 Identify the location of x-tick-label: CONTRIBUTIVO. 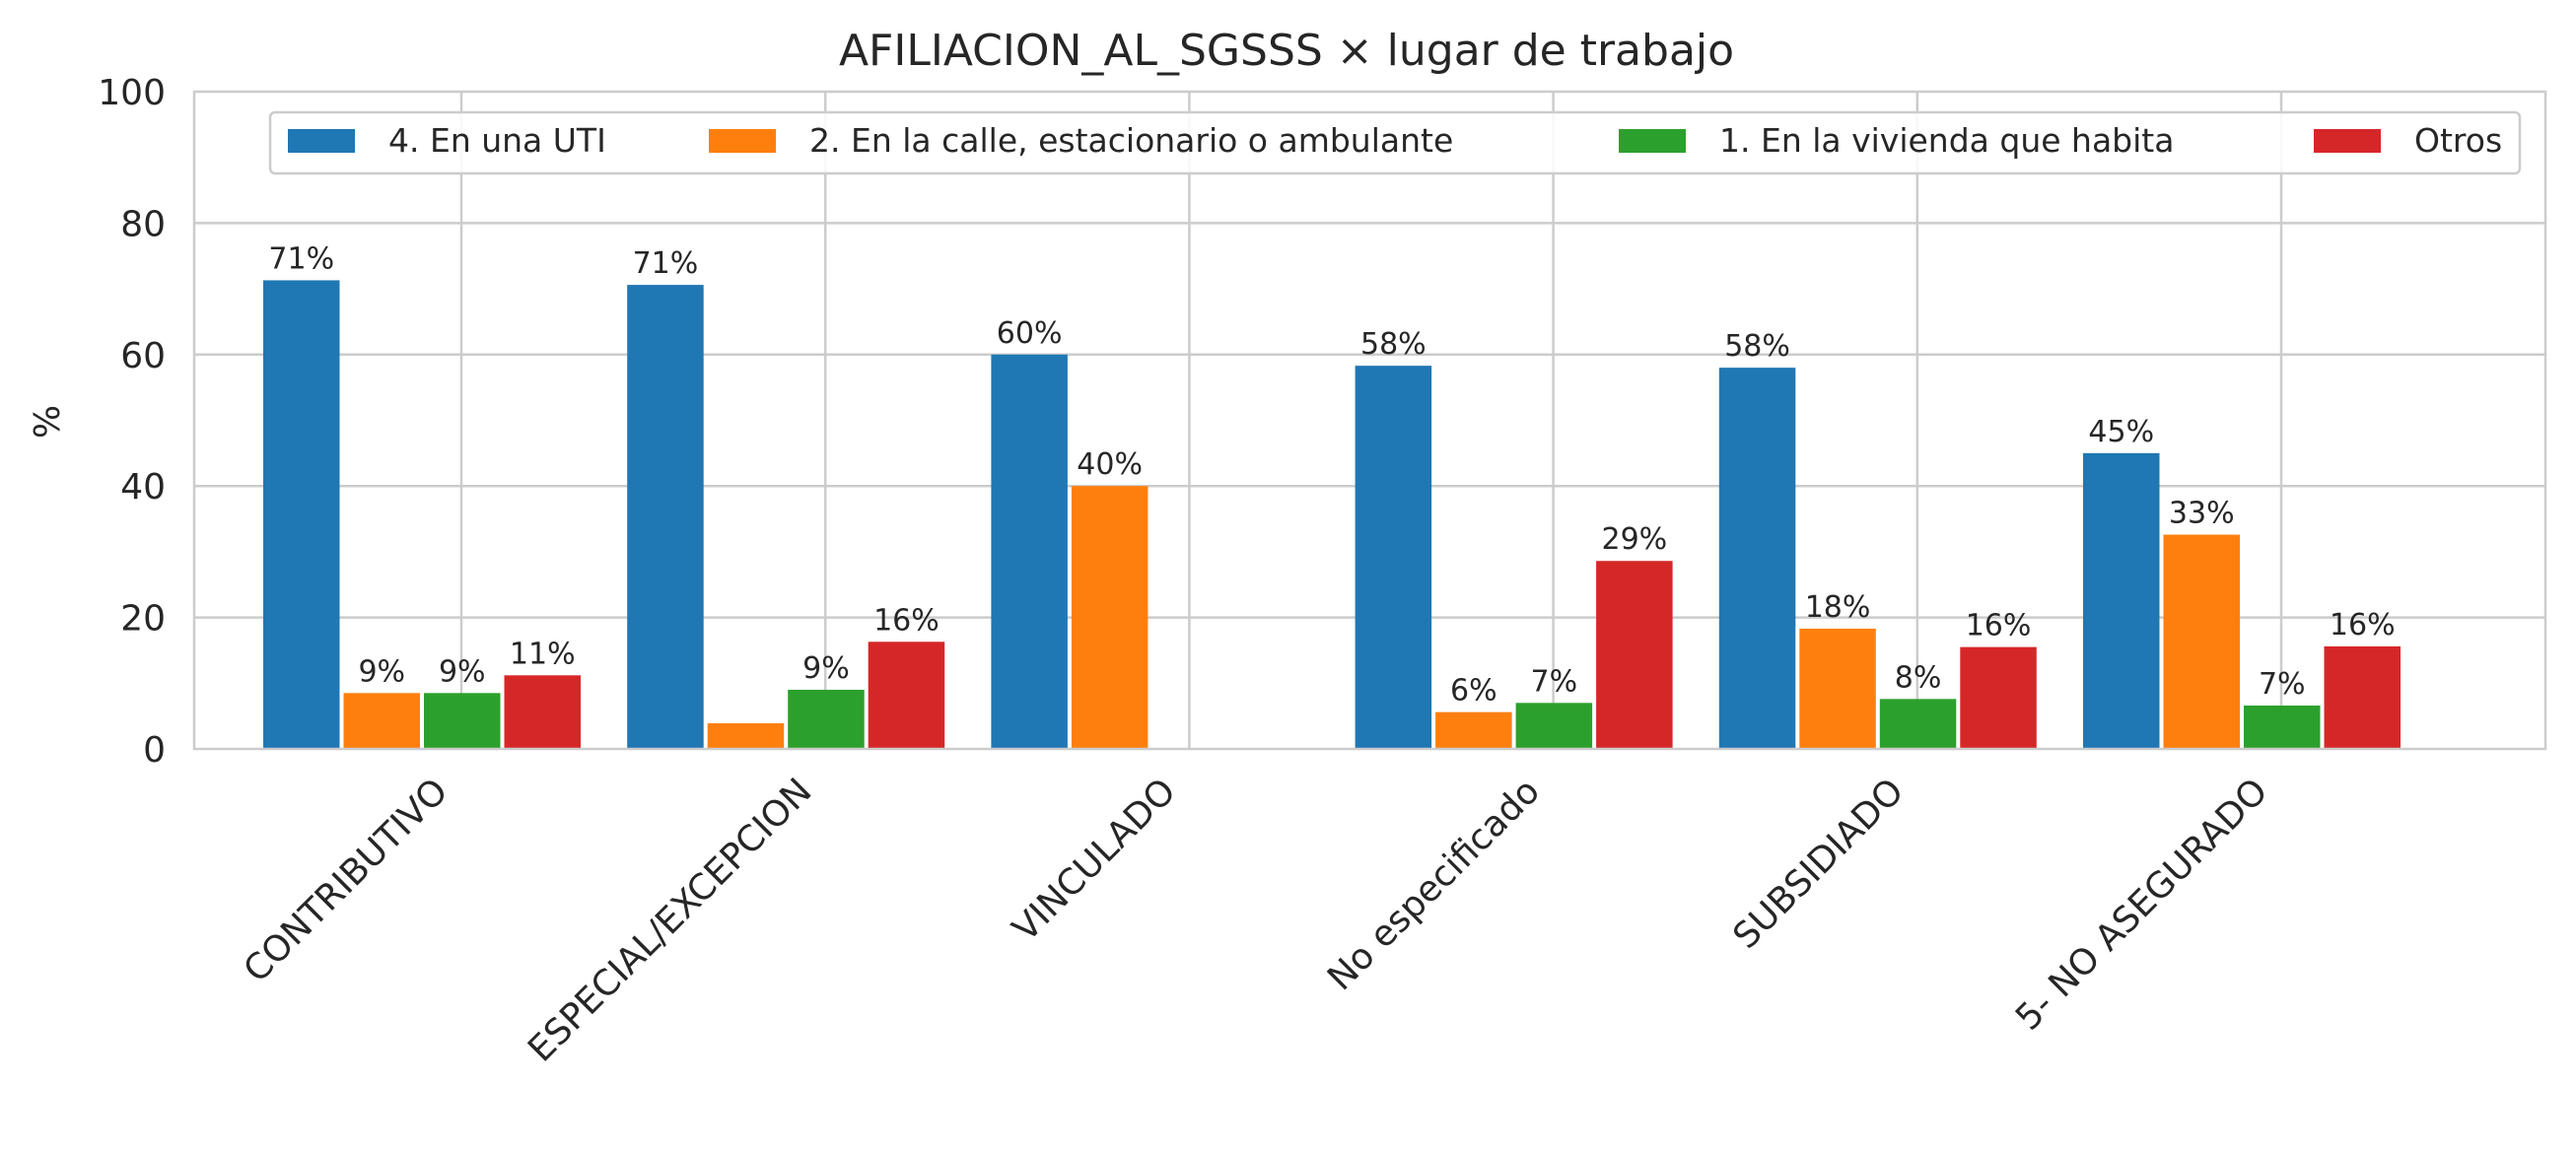
(346, 880).